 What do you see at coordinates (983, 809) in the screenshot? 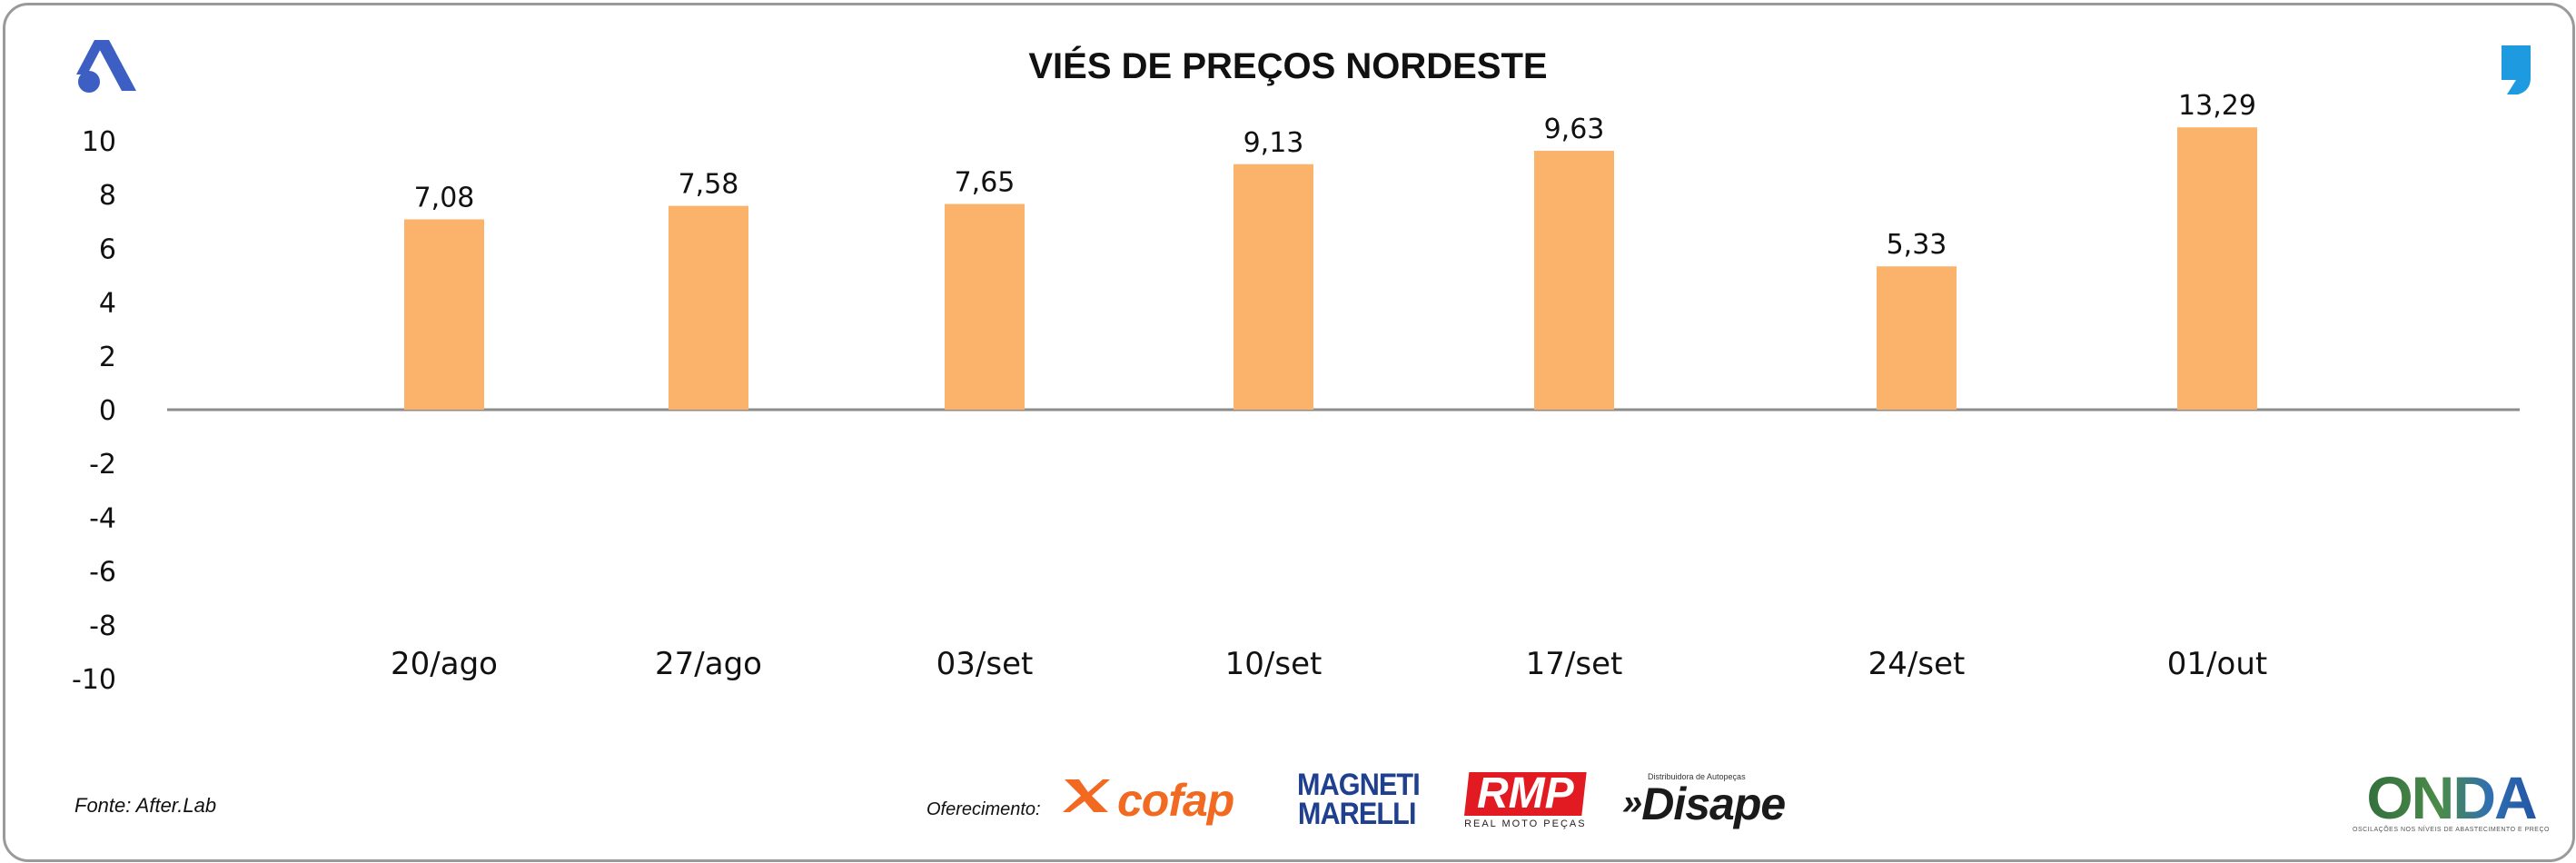
I see `sponsor-label: Oferecimento:` at bounding box center [983, 809].